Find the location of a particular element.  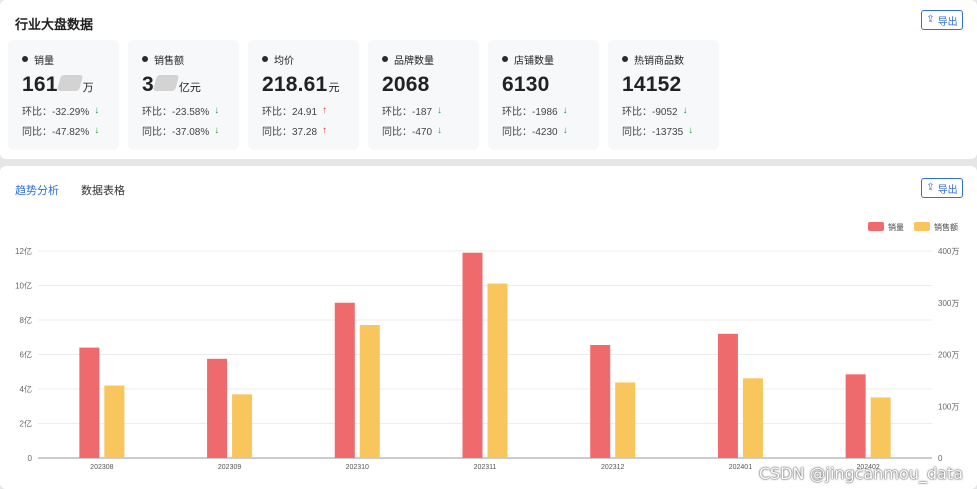

metric-value: 218.61 is located at coordinates (295, 84).